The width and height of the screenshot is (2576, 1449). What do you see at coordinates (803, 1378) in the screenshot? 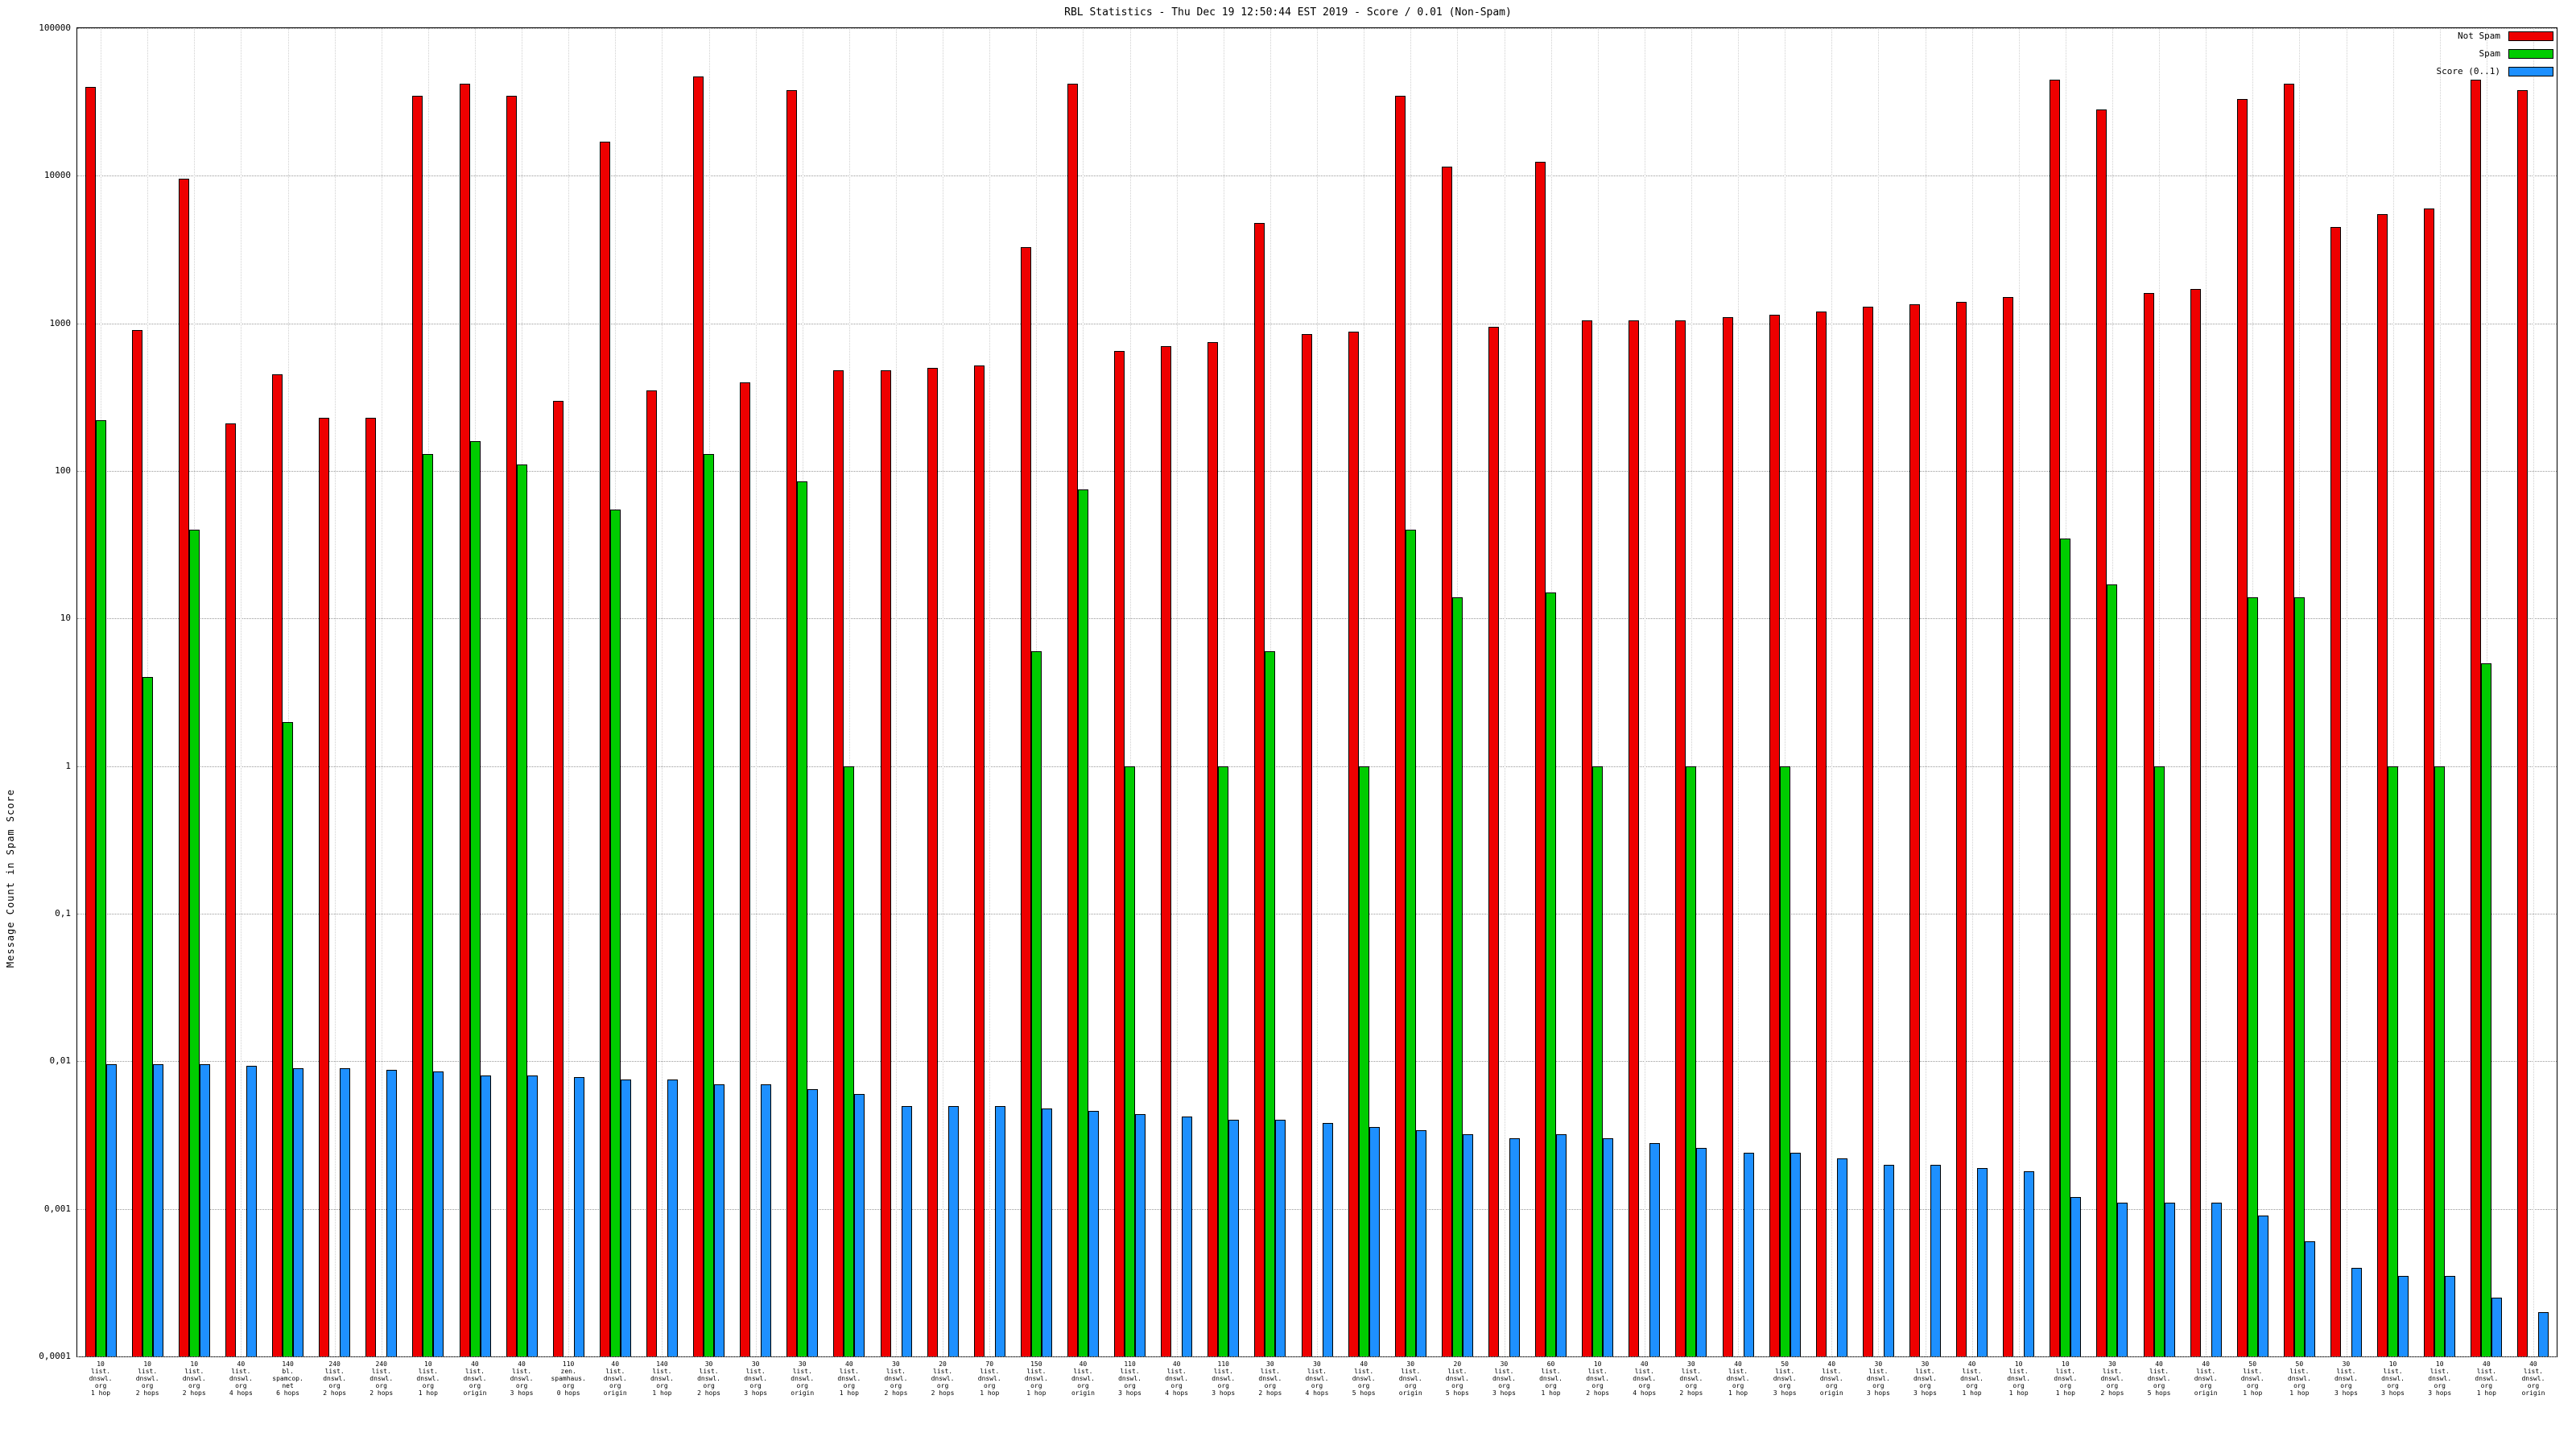
I see `x-tick-label: 30 list. dnswl. org origin` at bounding box center [803, 1378].